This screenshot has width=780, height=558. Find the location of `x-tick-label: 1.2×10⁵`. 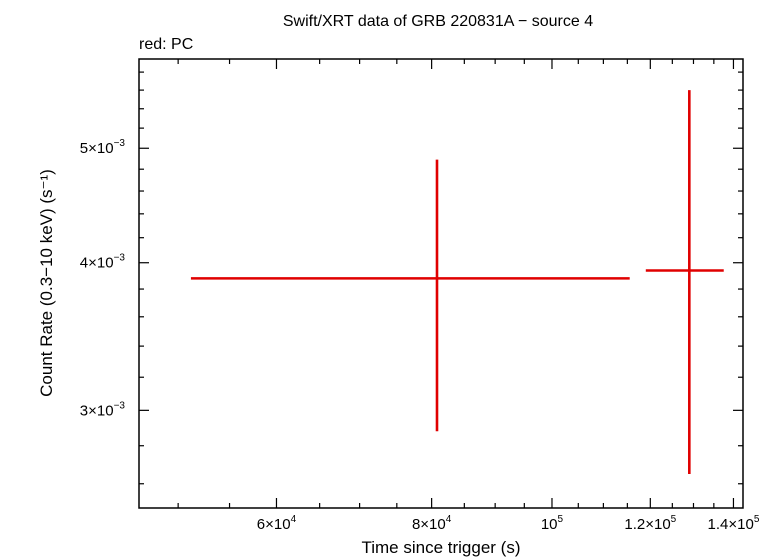

x-tick-label: 1.2×10⁵ is located at coordinates (650, 523).